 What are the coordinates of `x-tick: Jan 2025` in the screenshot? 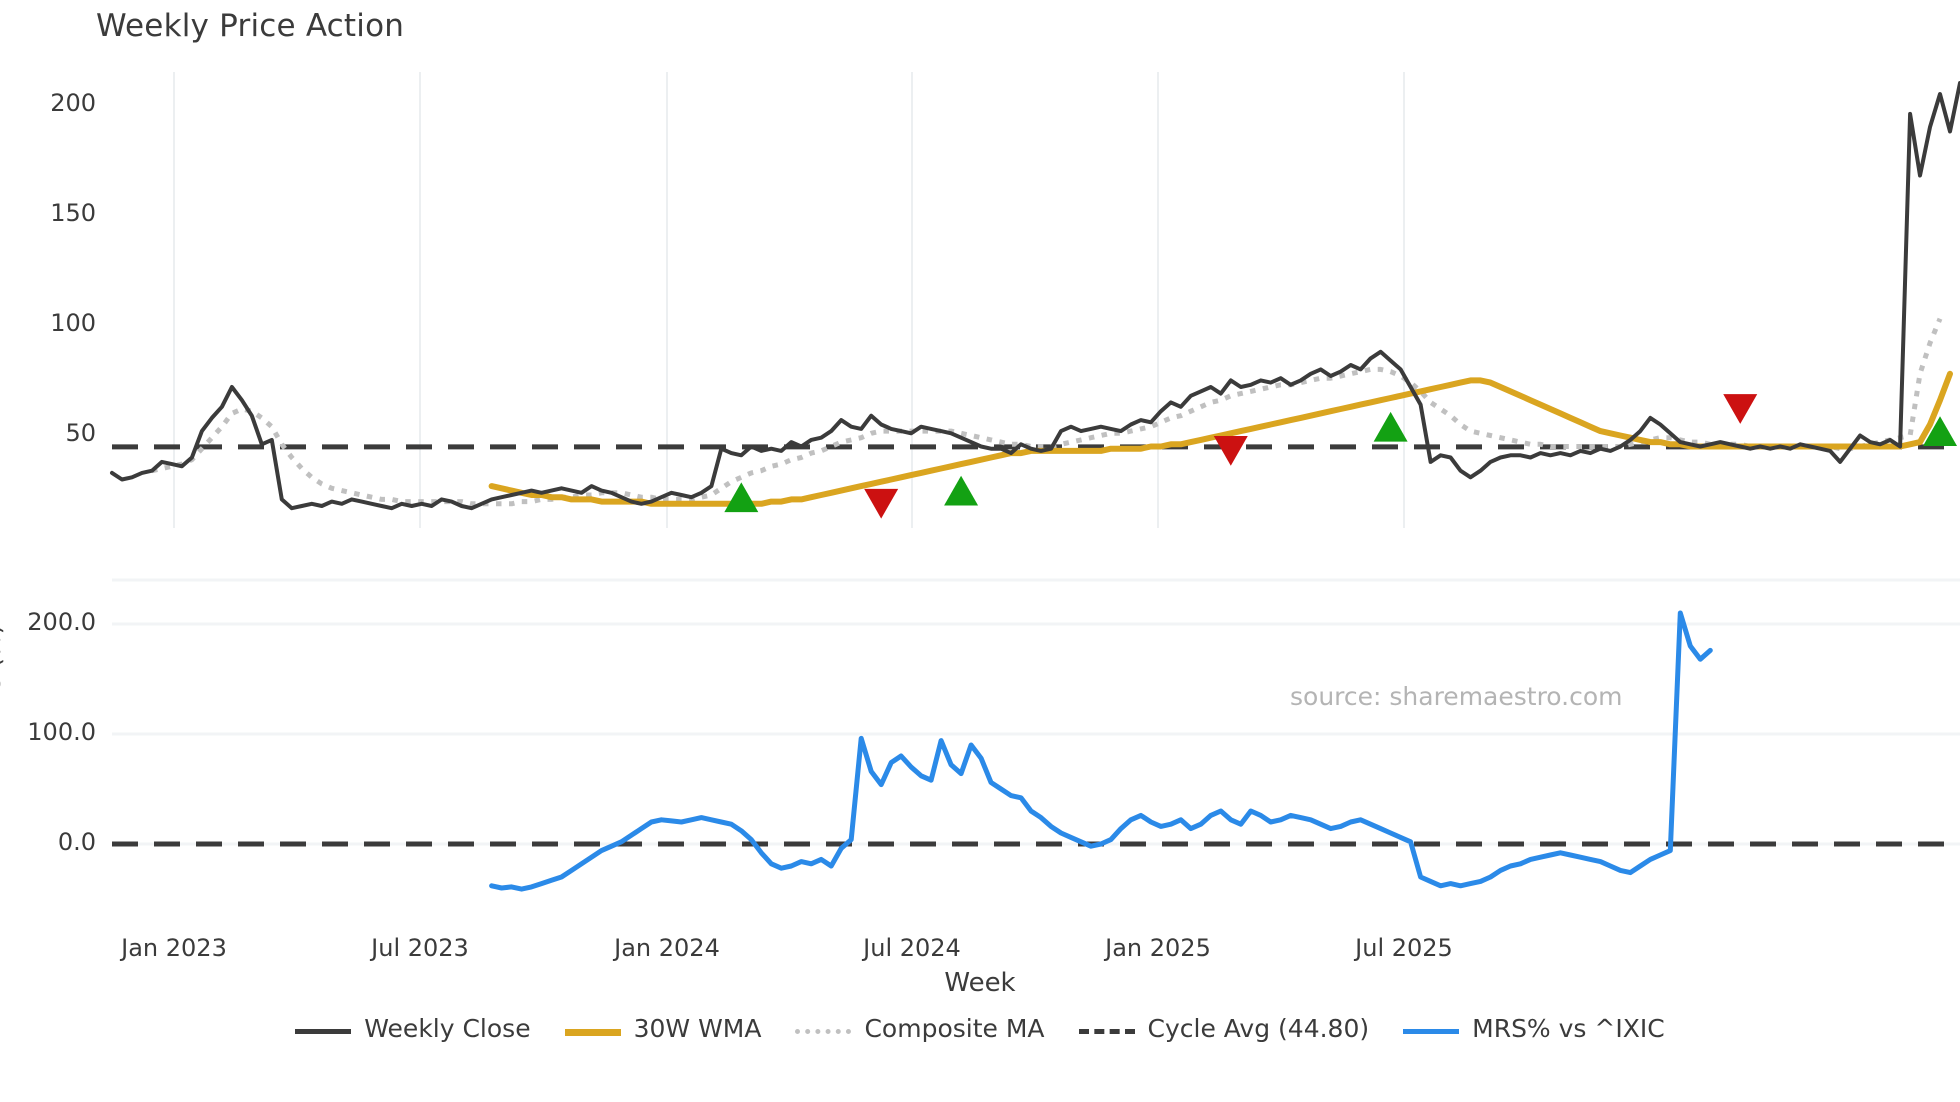 It's located at (1158, 948).